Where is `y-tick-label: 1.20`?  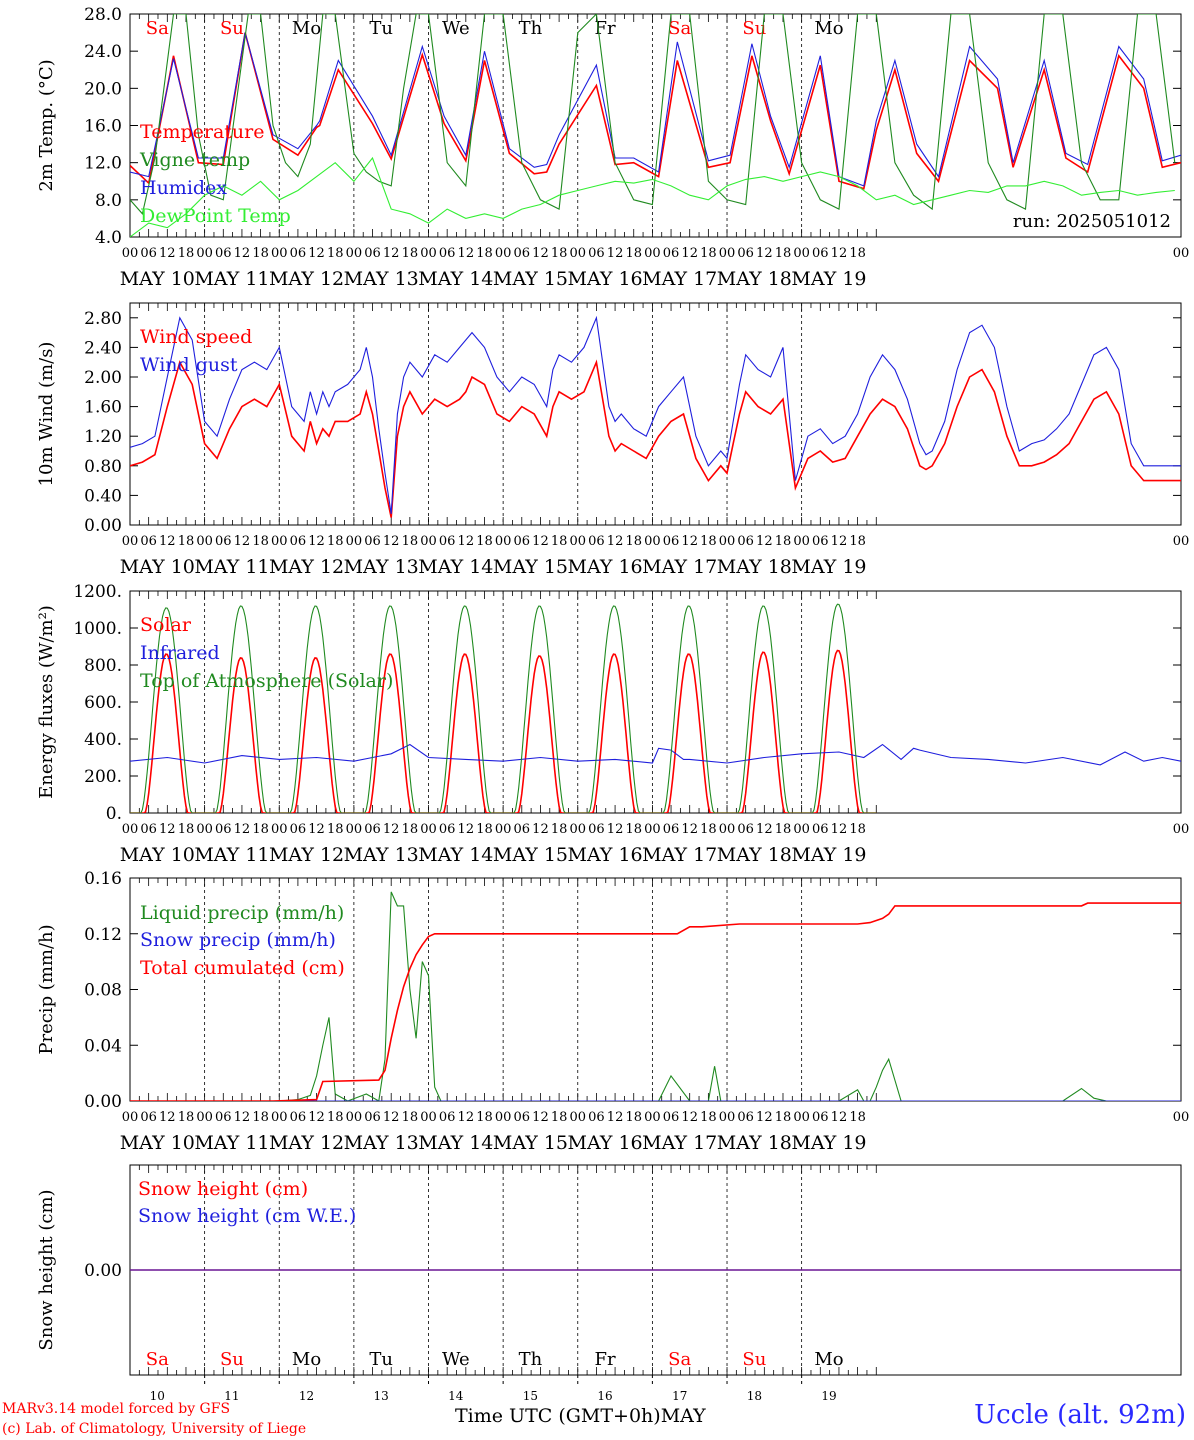
y-tick-label: 1.20 is located at coordinates (103, 437).